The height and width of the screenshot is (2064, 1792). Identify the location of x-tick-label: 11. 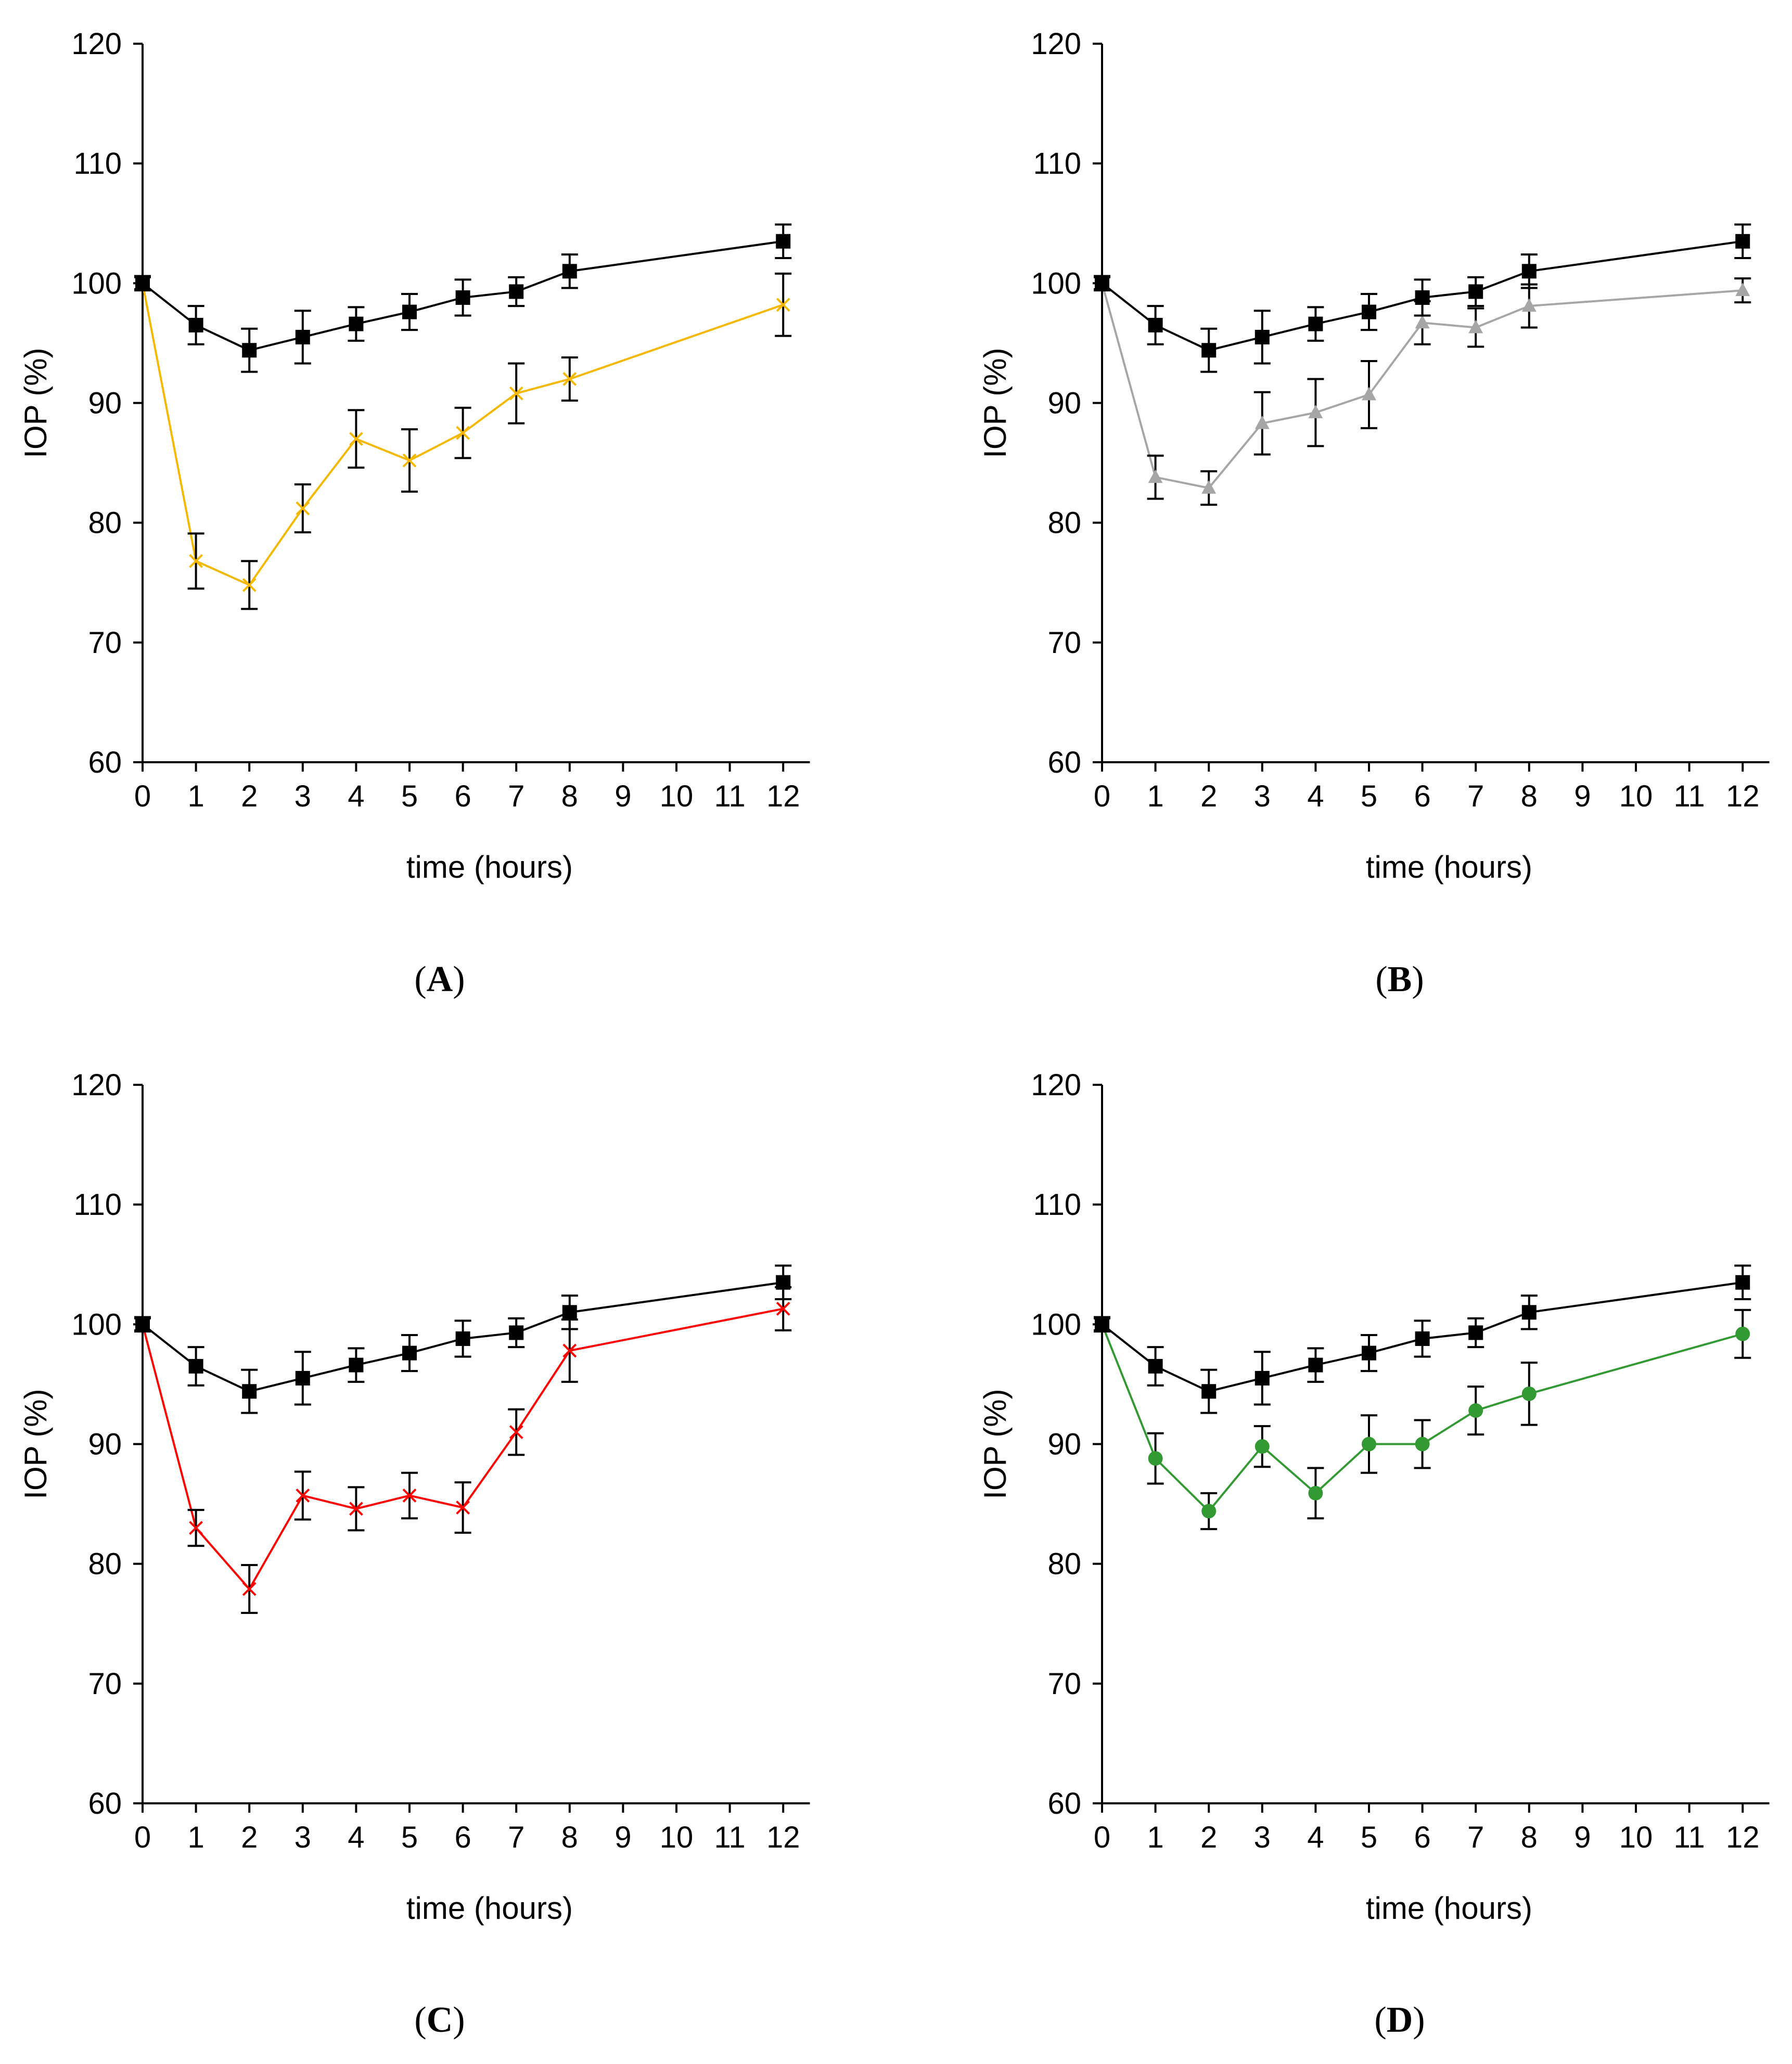
(730, 1837).